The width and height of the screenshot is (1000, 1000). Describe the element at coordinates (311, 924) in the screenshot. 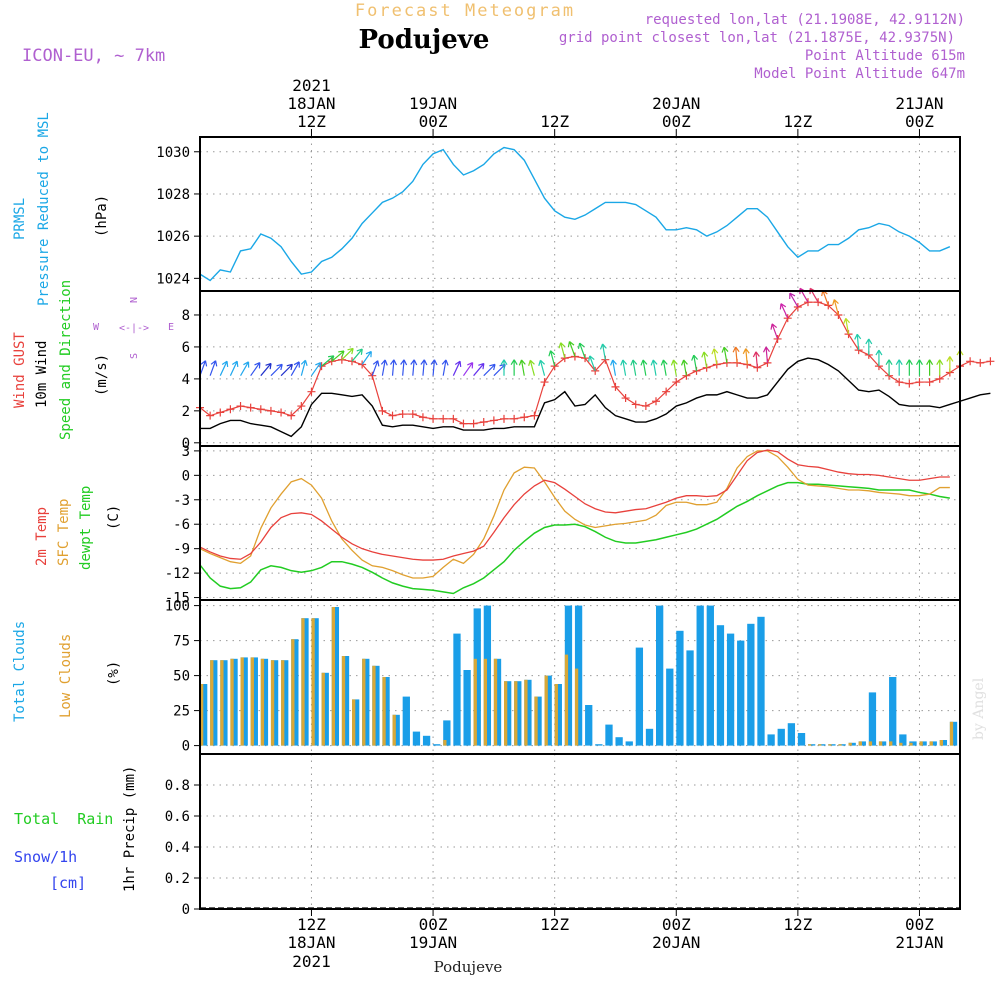

I see `bottom-hour-label: 12Z` at that location.